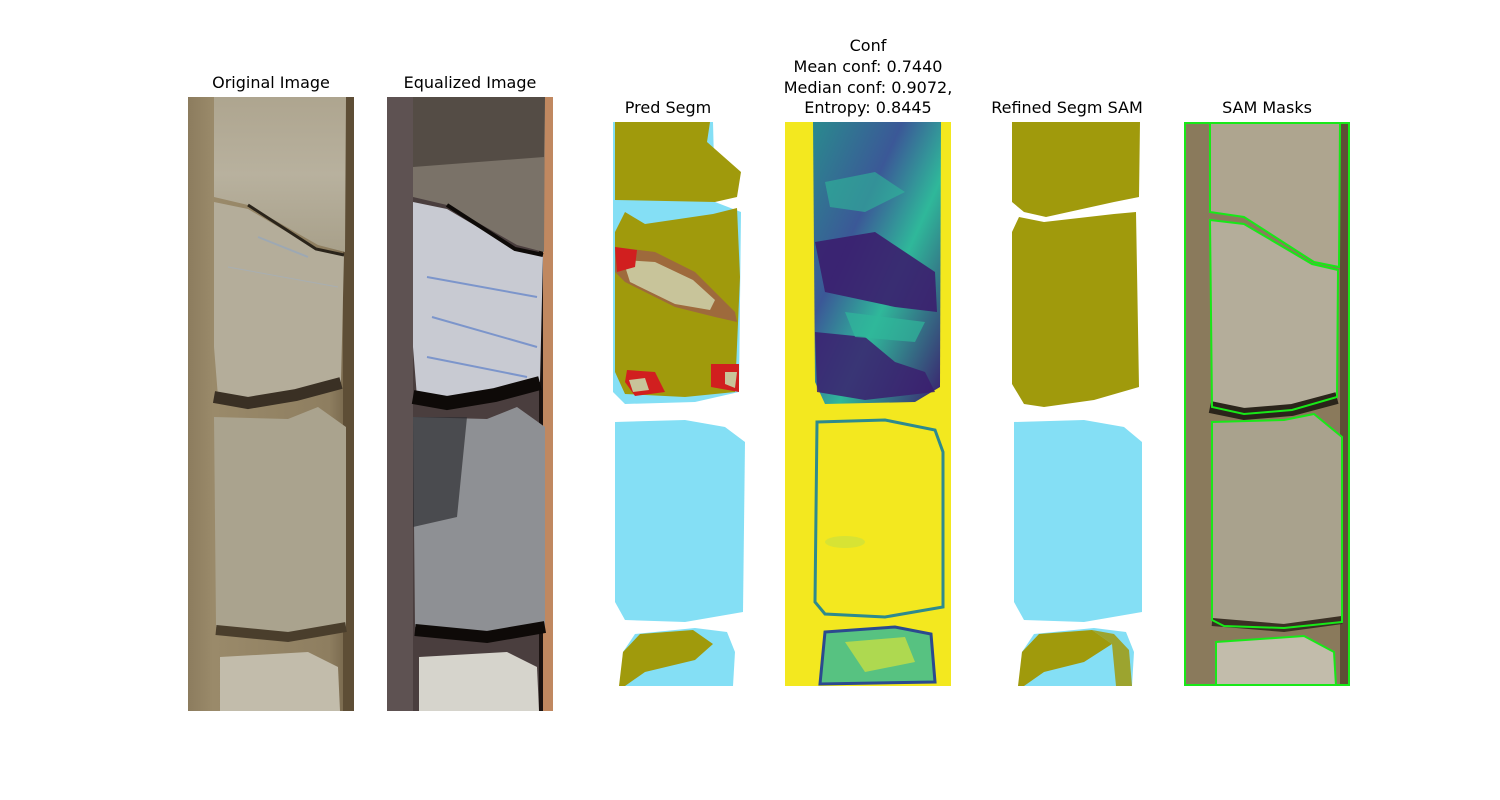 This screenshot has width=1500, height=800. What do you see at coordinates (668, 107) in the screenshot?
I see `pred-segm-title: Pred Segm` at bounding box center [668, 107].